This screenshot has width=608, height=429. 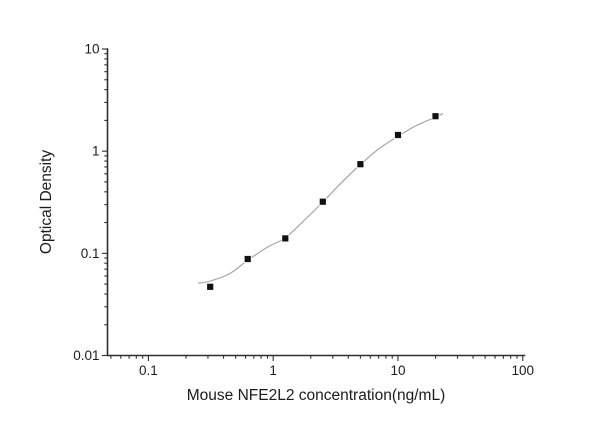 What do you see at coordinates (397, 370) in the screenshot?
I see `x-tick-label: 10` at bounding box center [397, 370].